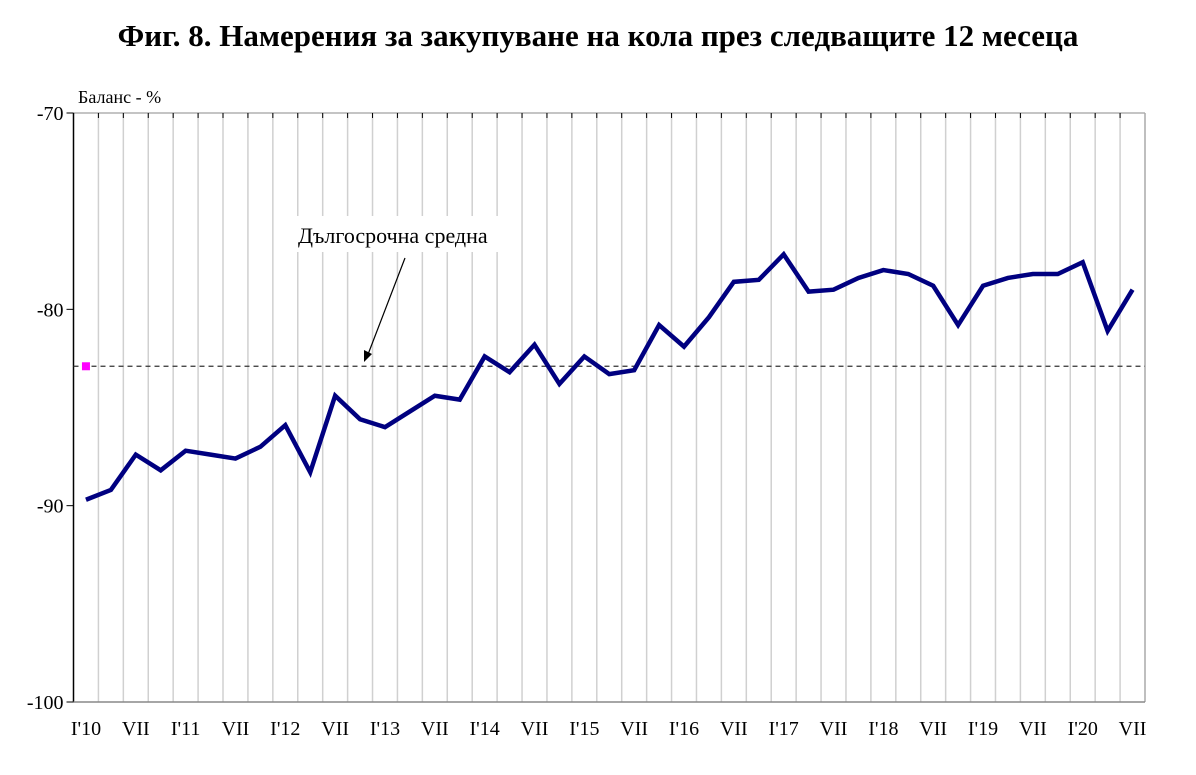  I want to click on y-tick-label: -80, so click(50, 310).